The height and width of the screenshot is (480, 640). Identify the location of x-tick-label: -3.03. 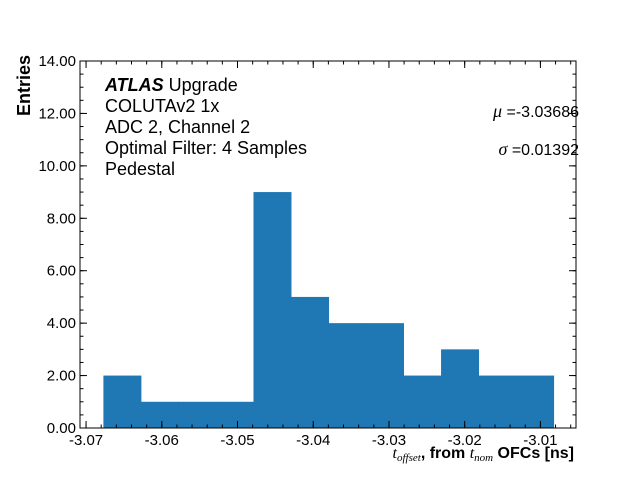
(389, 440).